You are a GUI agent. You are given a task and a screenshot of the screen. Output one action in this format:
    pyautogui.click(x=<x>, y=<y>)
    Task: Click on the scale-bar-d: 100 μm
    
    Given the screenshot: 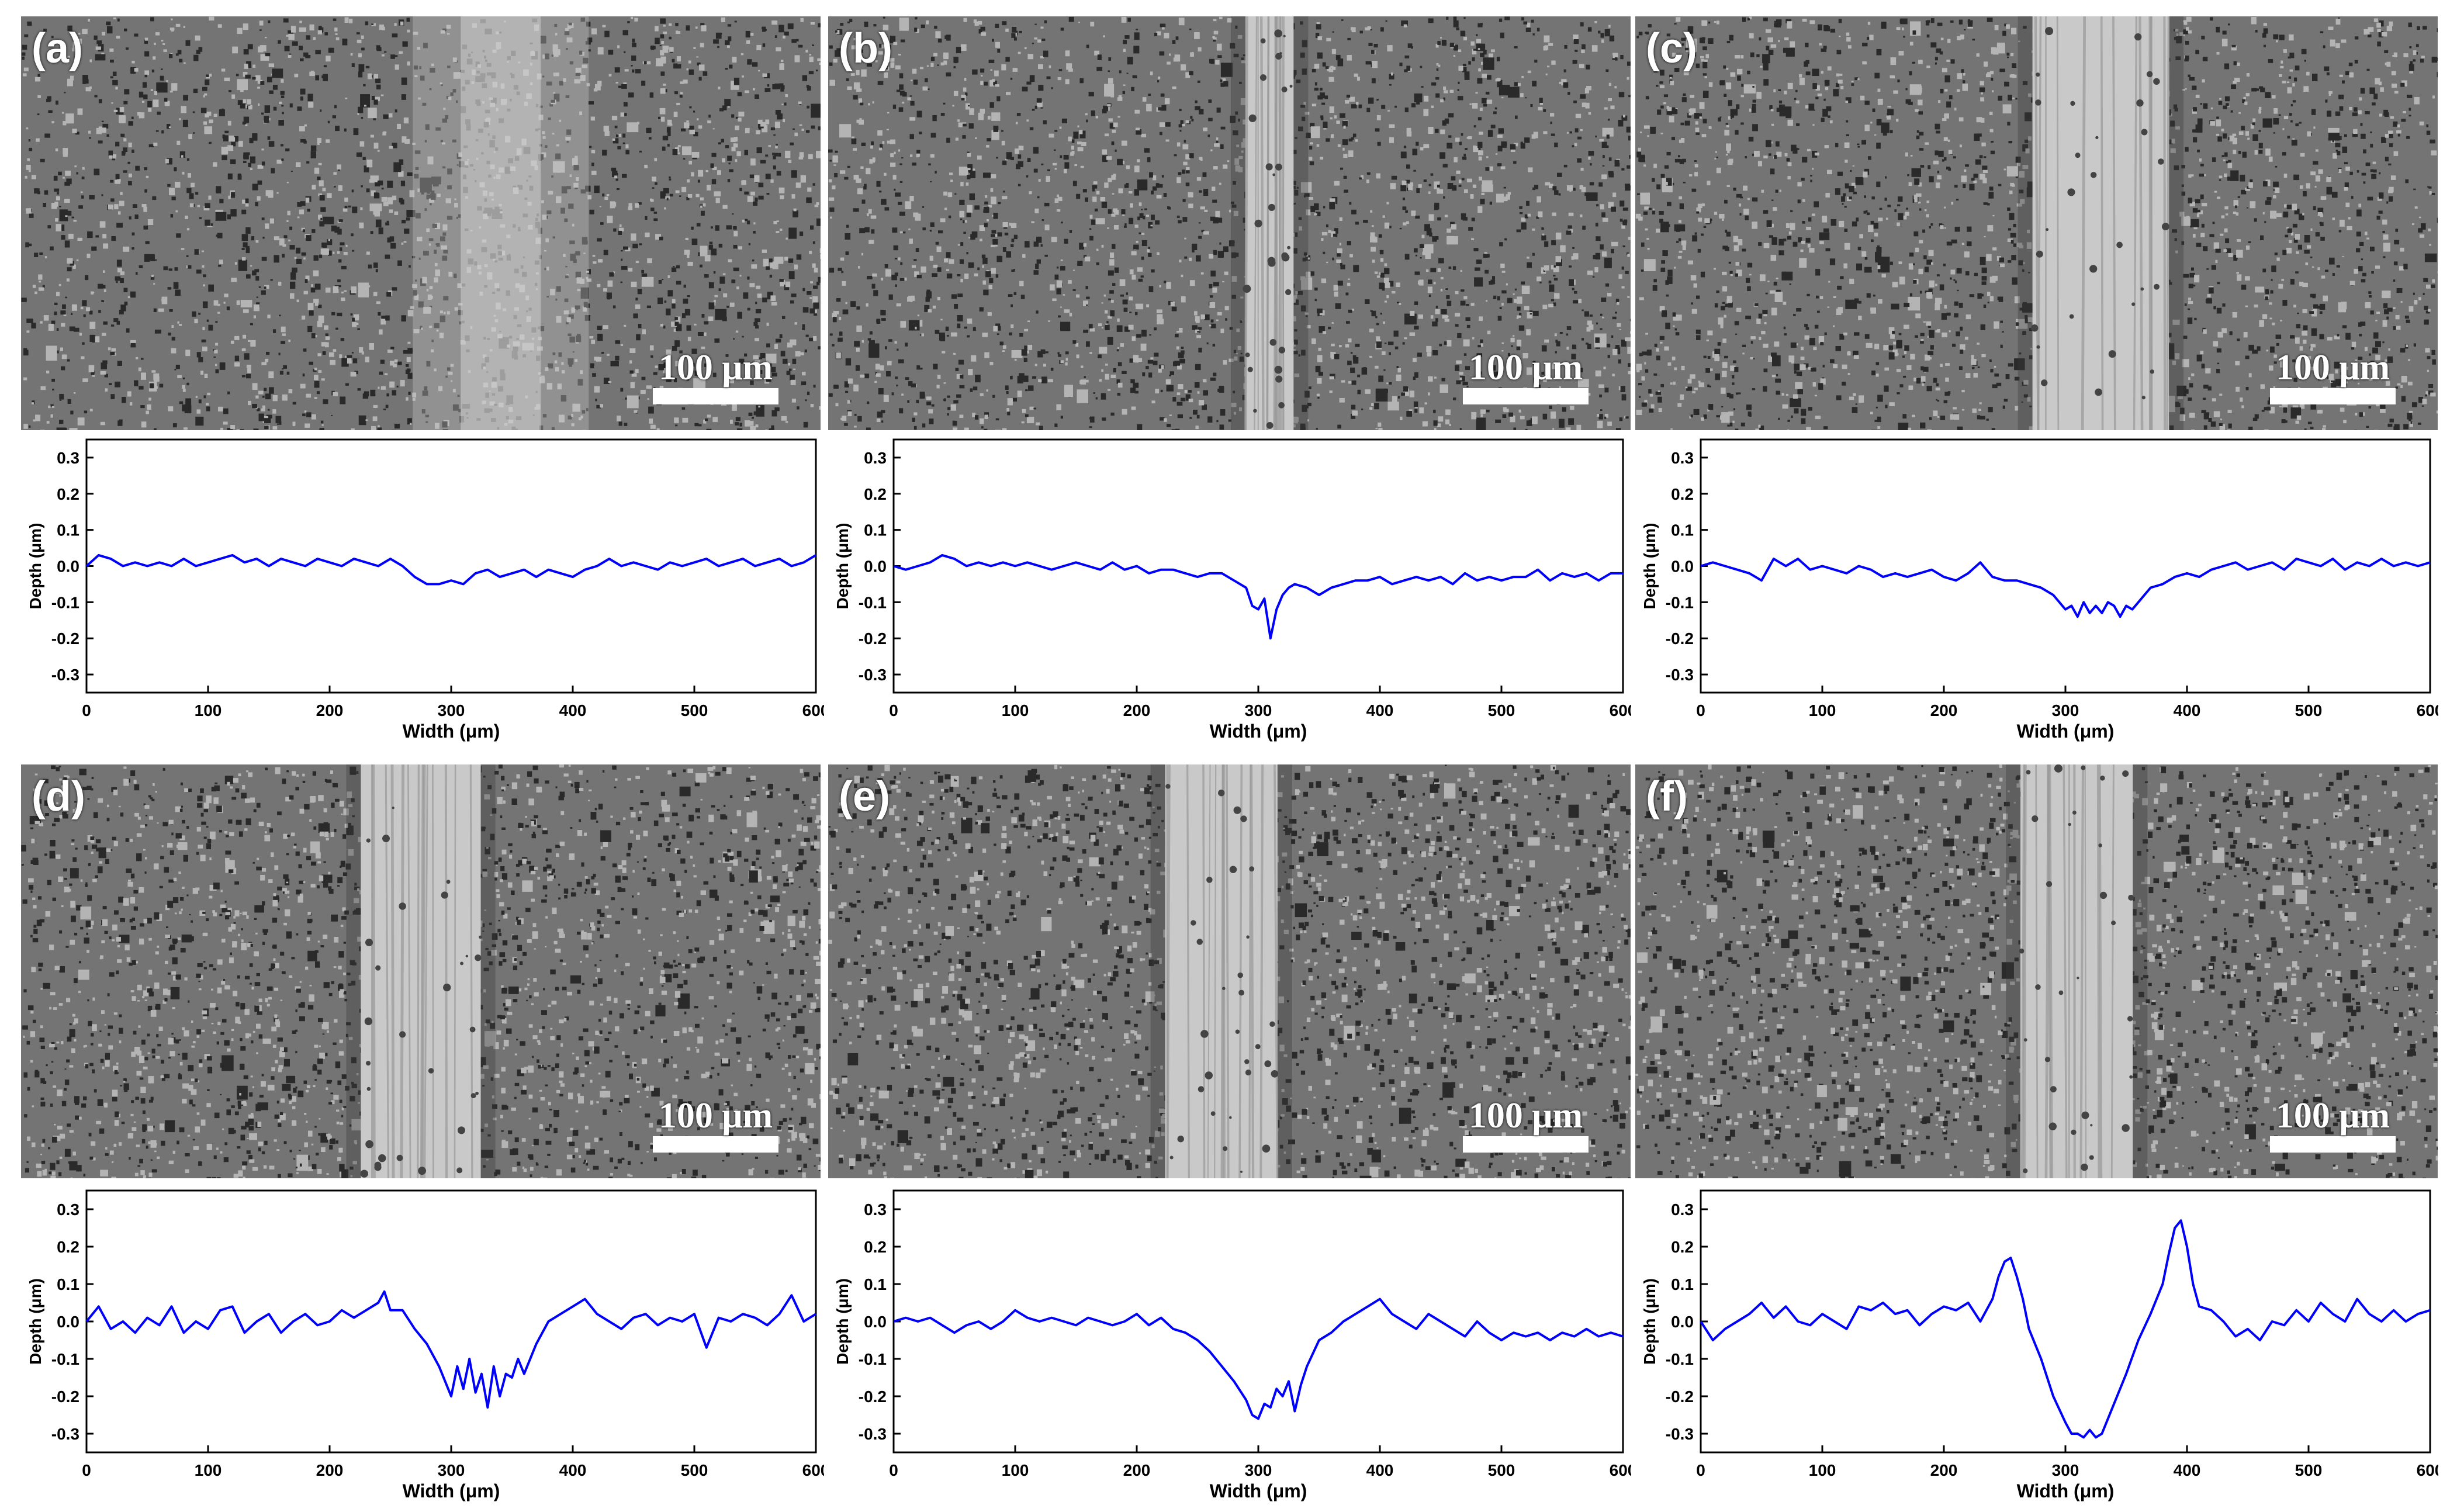 What is the action you would take?
    pyautogui.click(x=715, y=1126)
    